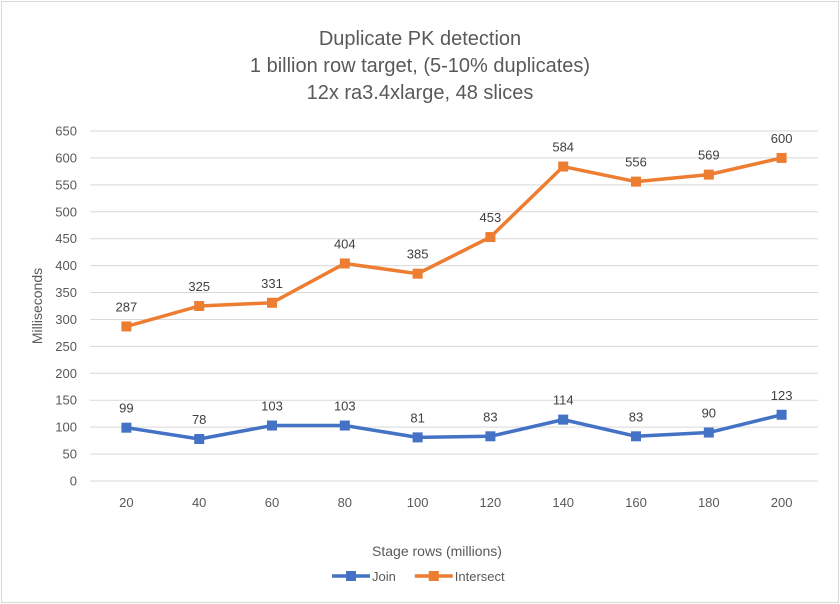 This screenshot has width=840, height=604. What do you see at coordinates (454, 427) in the screenshot?
I see `series-line-join` at bounding box center [454, 427].